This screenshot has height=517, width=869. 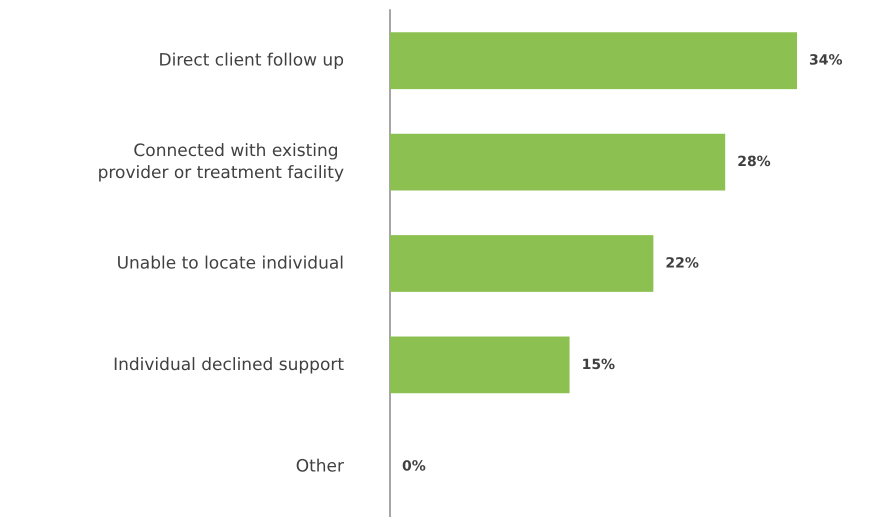 What do you see at coordinates (251, 60) in the screenshot?
I see `y-tick-label: Direct client follow up` at bounding box center [251, 60].